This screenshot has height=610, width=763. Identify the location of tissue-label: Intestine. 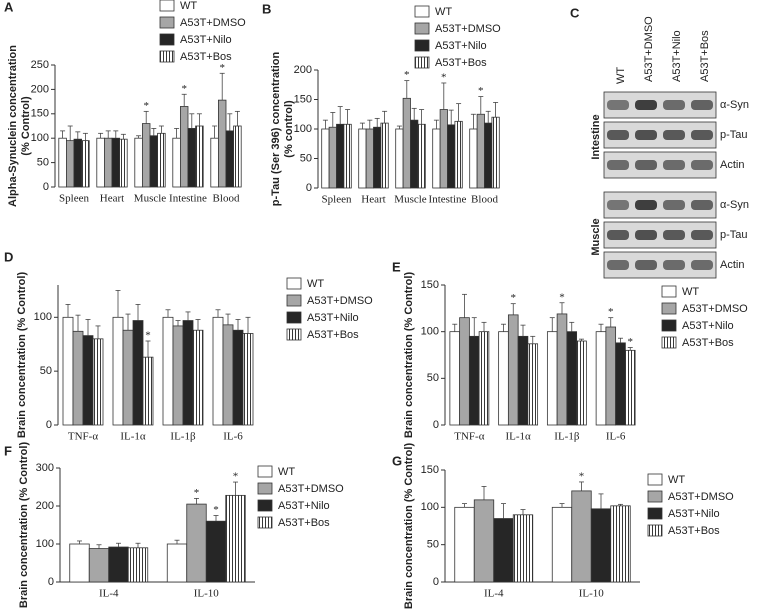
(596, 136).